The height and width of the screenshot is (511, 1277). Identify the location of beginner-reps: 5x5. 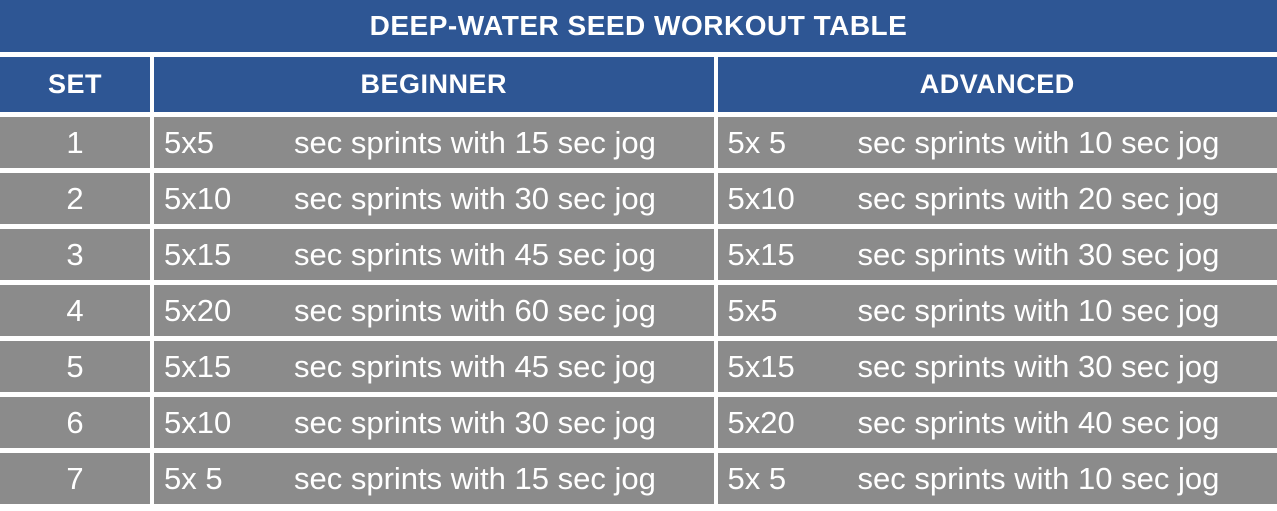
(189, 142).